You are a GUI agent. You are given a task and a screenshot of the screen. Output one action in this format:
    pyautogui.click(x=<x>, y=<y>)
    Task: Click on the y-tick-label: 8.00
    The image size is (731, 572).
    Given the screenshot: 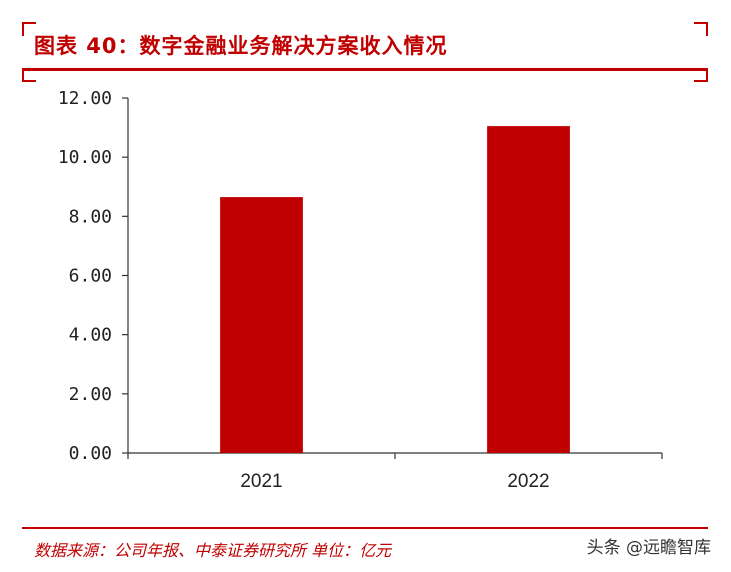 What is the action you would take?
    pyautogui.click(x=90, y=216)
    